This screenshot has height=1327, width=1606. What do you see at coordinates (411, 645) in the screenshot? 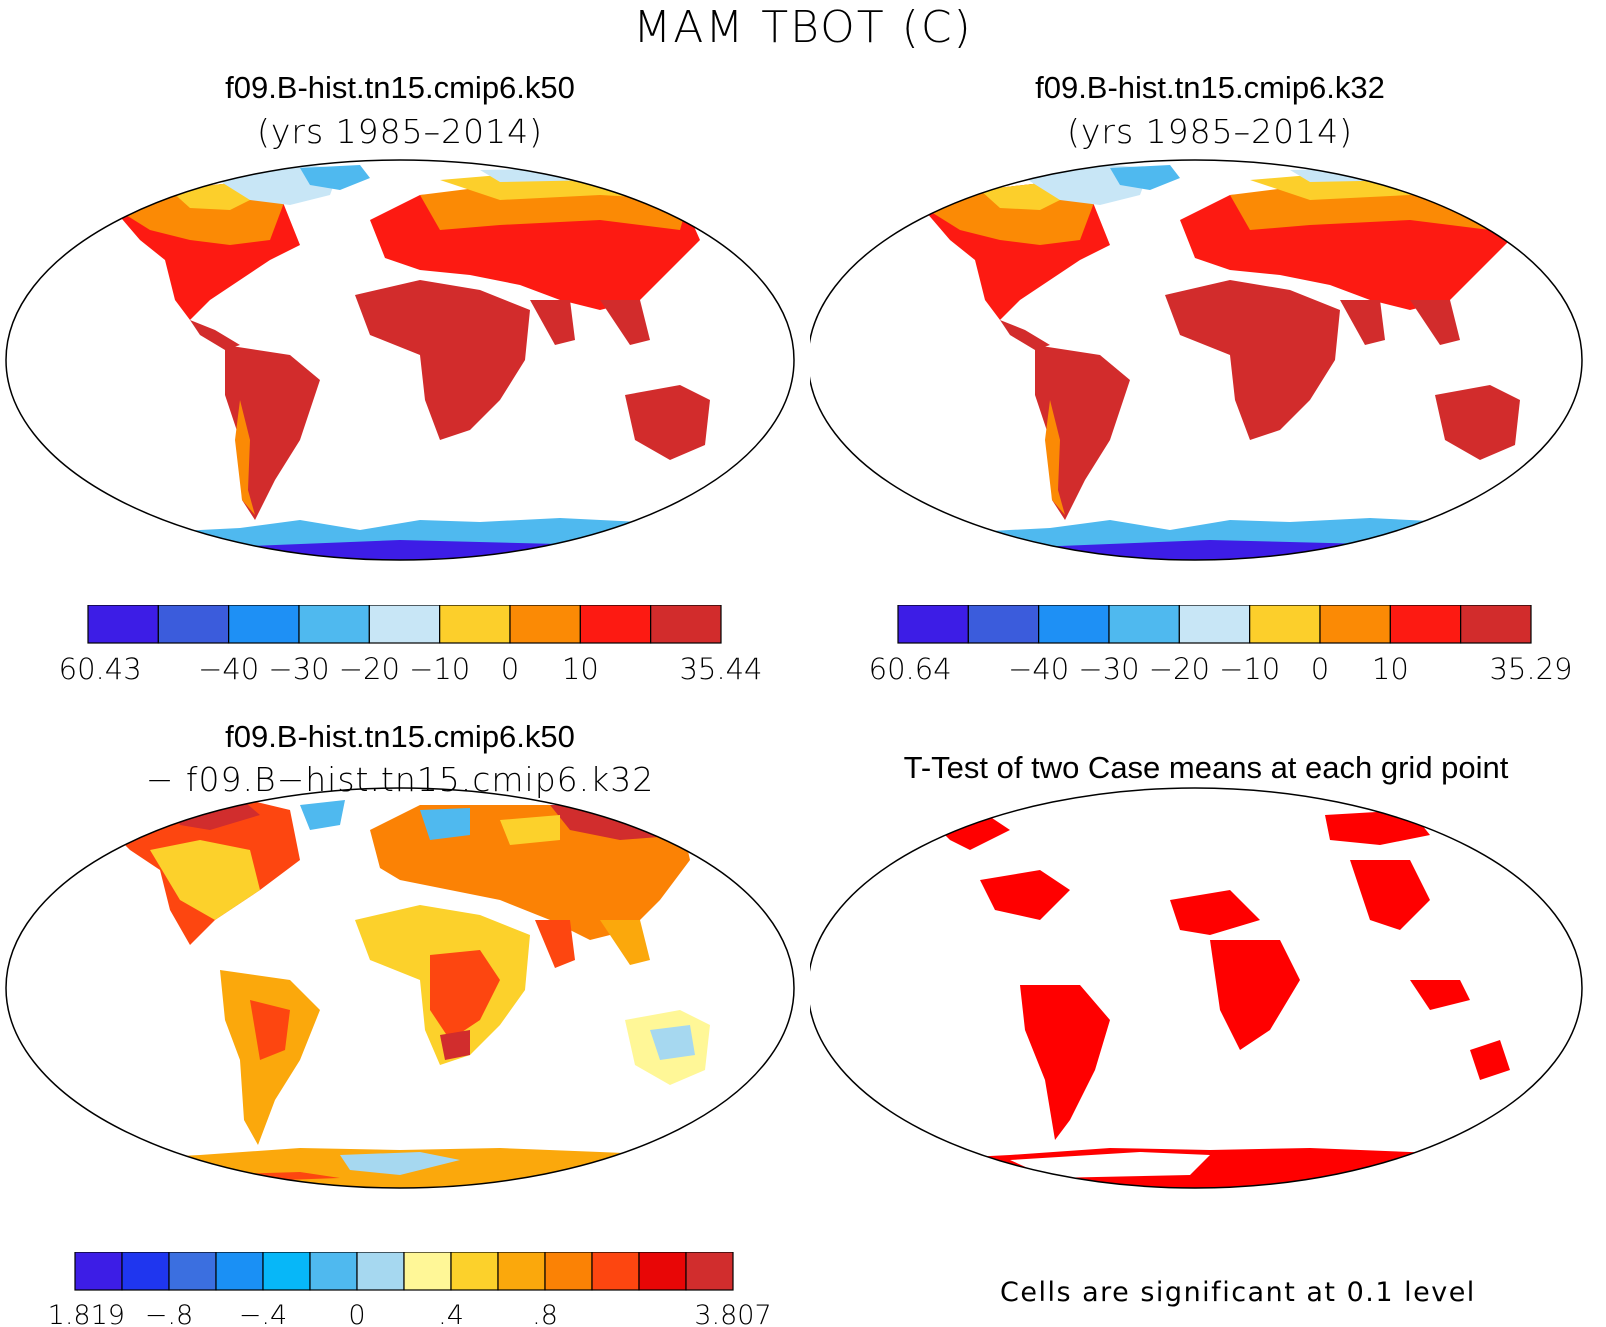
I see `colorbar-panel-1: −60.43 −40 −30 −20 −10 0 10 35.44` at bounding box center [411, 645].